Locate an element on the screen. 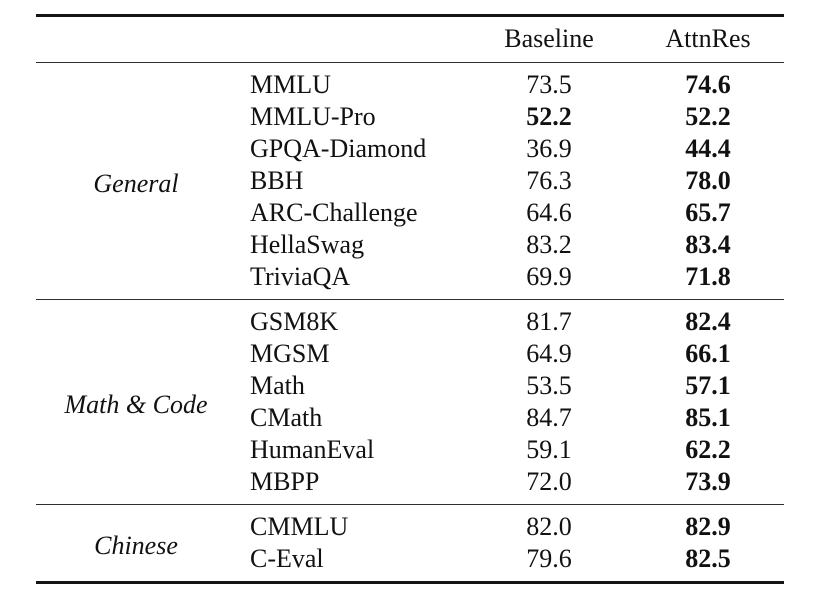 This screenshot has width=825, height=604. baseline-value: 69.9 is located at coordinates (549, 276).